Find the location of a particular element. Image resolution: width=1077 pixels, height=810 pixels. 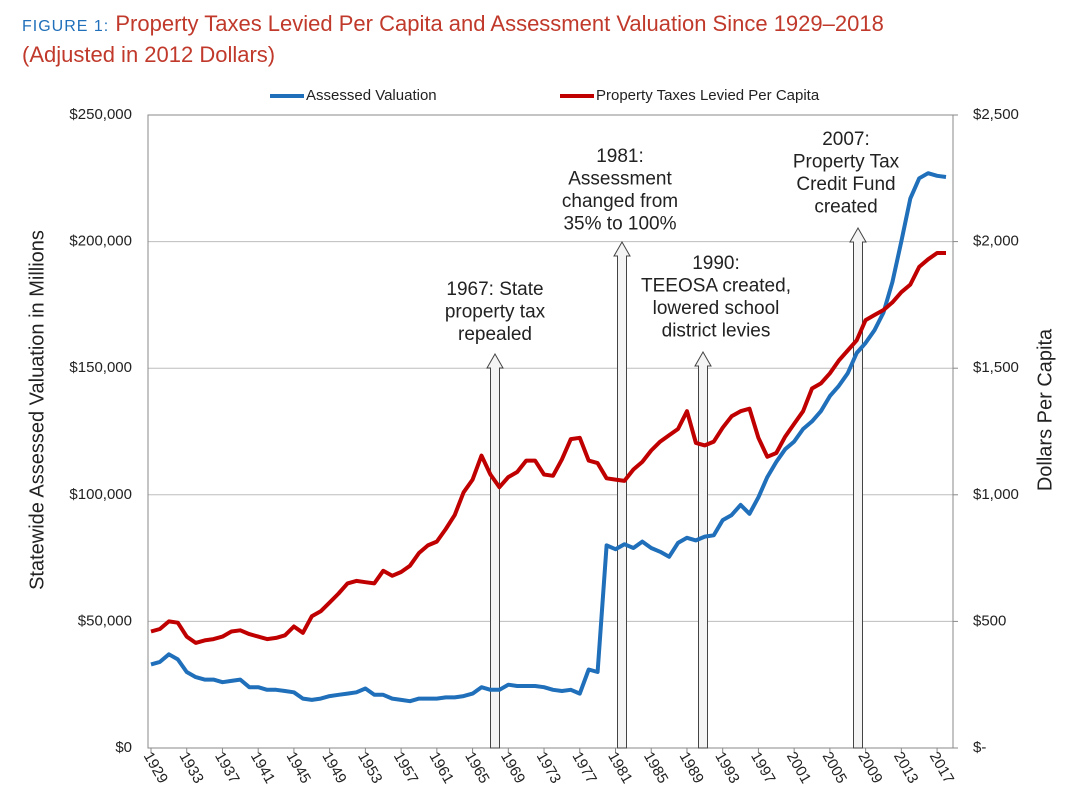

x-tick-label: 1977 is located at coordinates (584, 767).